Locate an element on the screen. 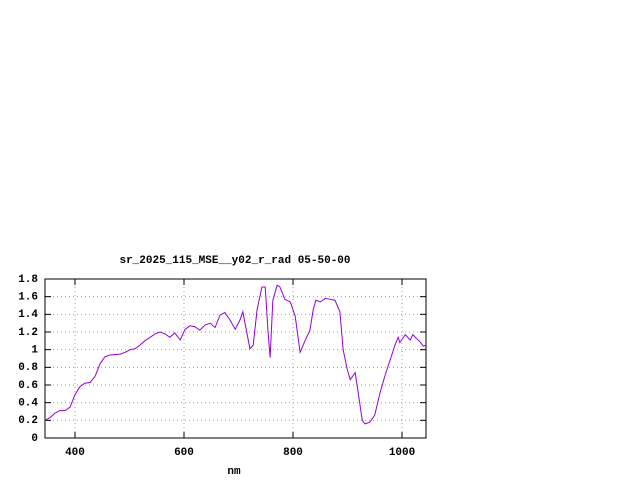 The image size is (640, 480). y-tick-label: 0 is located at coordinates (34, 439).